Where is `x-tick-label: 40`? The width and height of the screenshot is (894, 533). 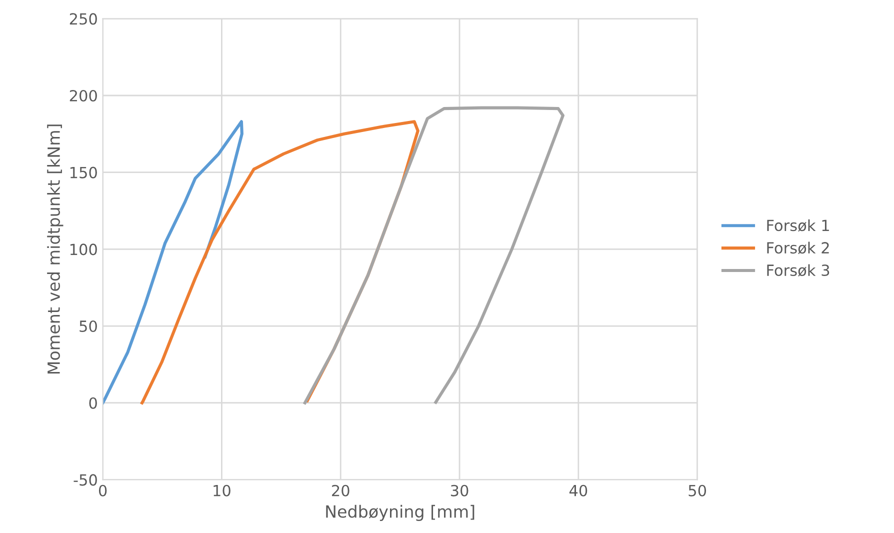
x-tick-label: 40 is located at coordinates (578, 490).